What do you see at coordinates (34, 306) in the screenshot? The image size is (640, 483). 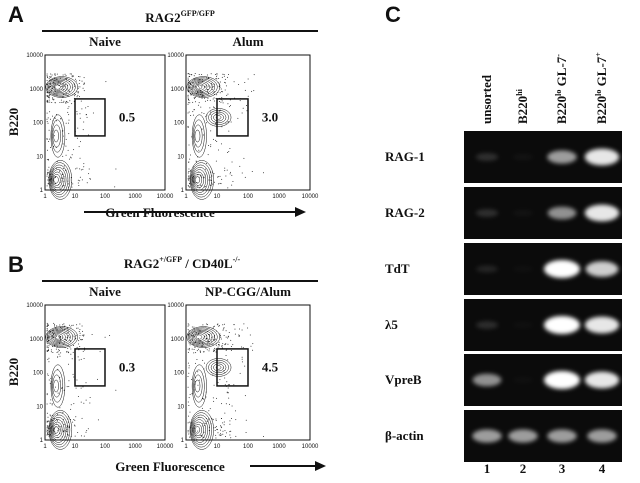 I see `y-tick-label: 10000` at bounding box center [34, 306].